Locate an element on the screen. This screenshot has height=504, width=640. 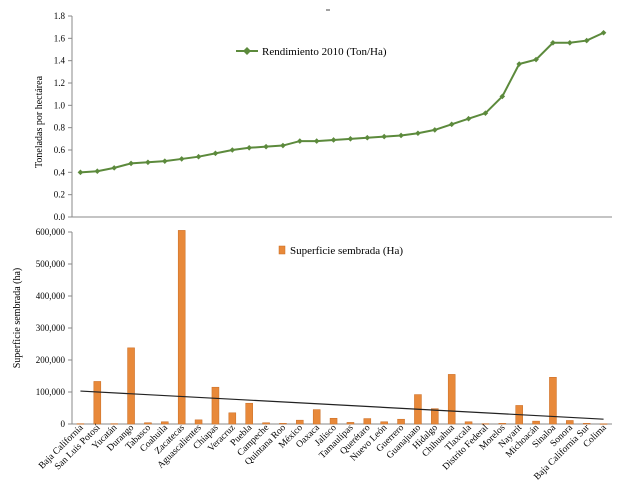
bottom-y-tick-label: 500,000 is located at coordinates (51, 264).